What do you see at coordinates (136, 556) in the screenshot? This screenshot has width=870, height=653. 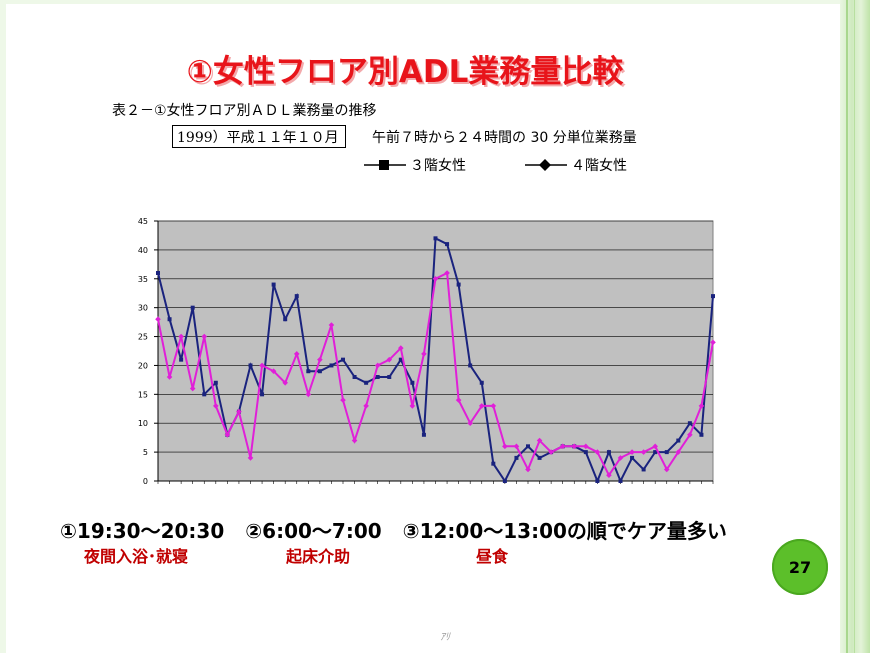 I see `sub-label-bathing-bedtime: 夜間入浴･就寝` at bounding box center [136, 556].